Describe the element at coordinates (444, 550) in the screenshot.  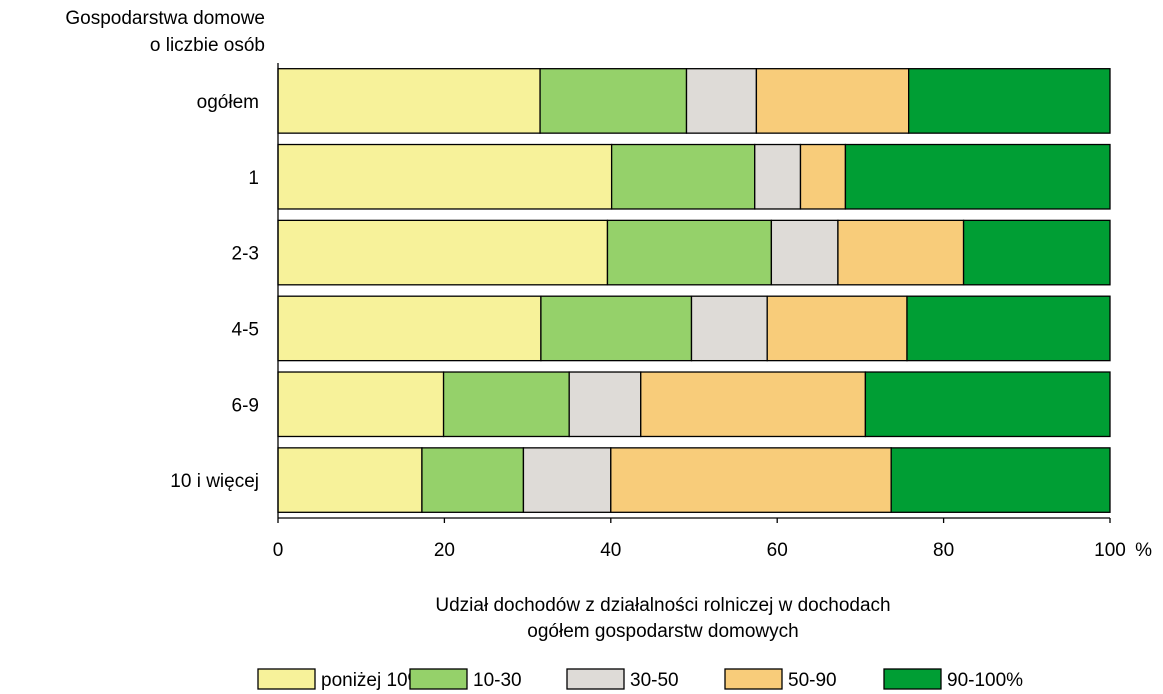
I see `x-tick-label: 20` at that location.